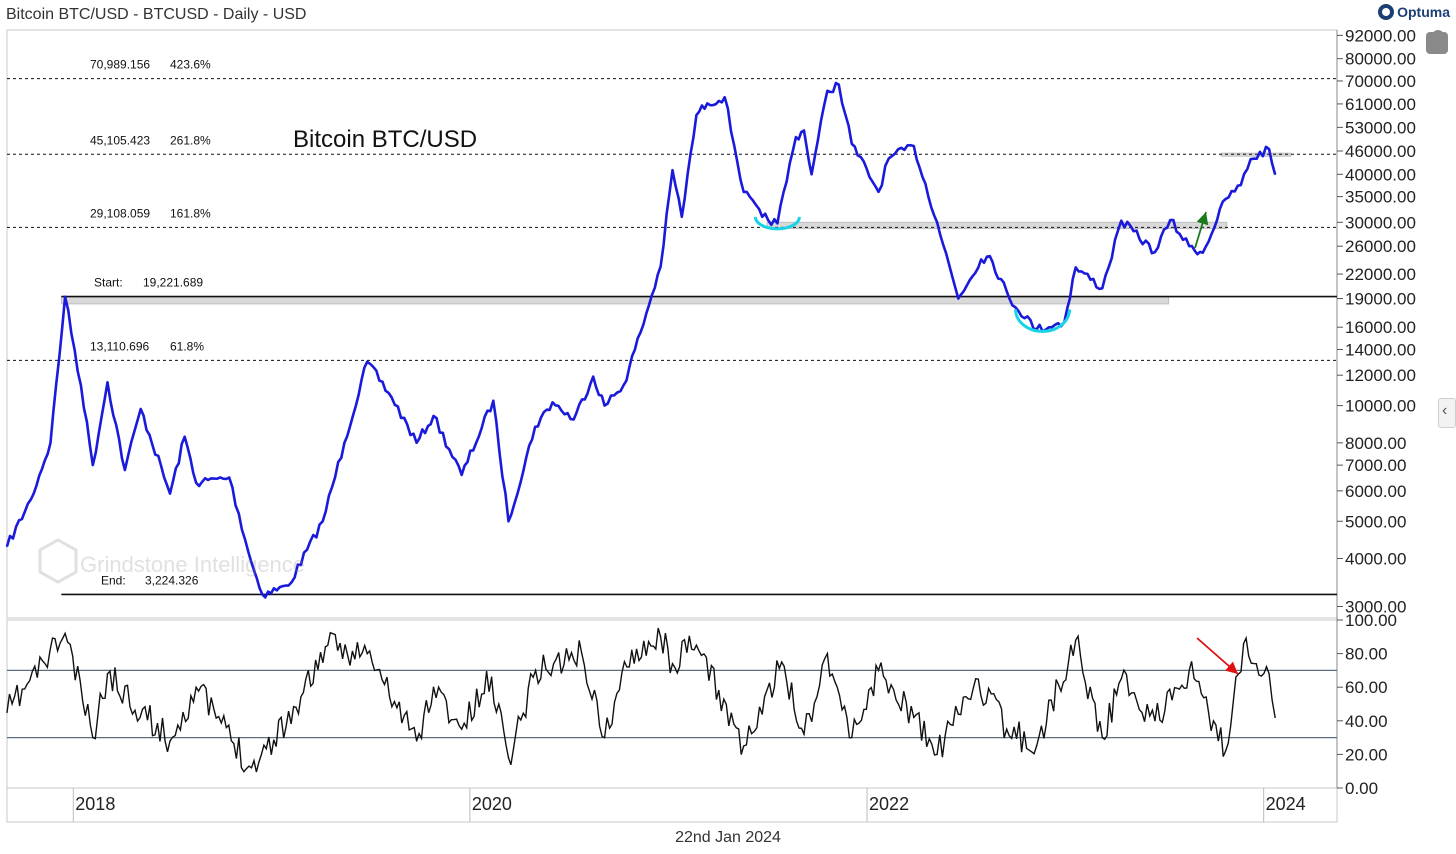 This screenshot has width=1456, height=854. Describe the element at coordinates (95, 804) in the screenshot. I see `x-tick-label: 2018` at that location.